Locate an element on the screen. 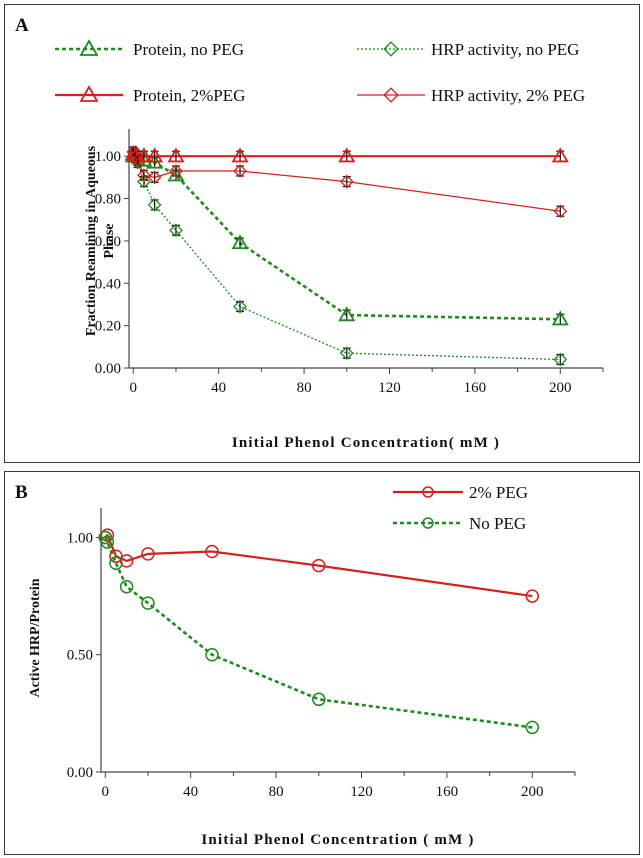 This screenshot has width=643, height=858. legend-label-1: No PEG is located at coordinates (497, 523).